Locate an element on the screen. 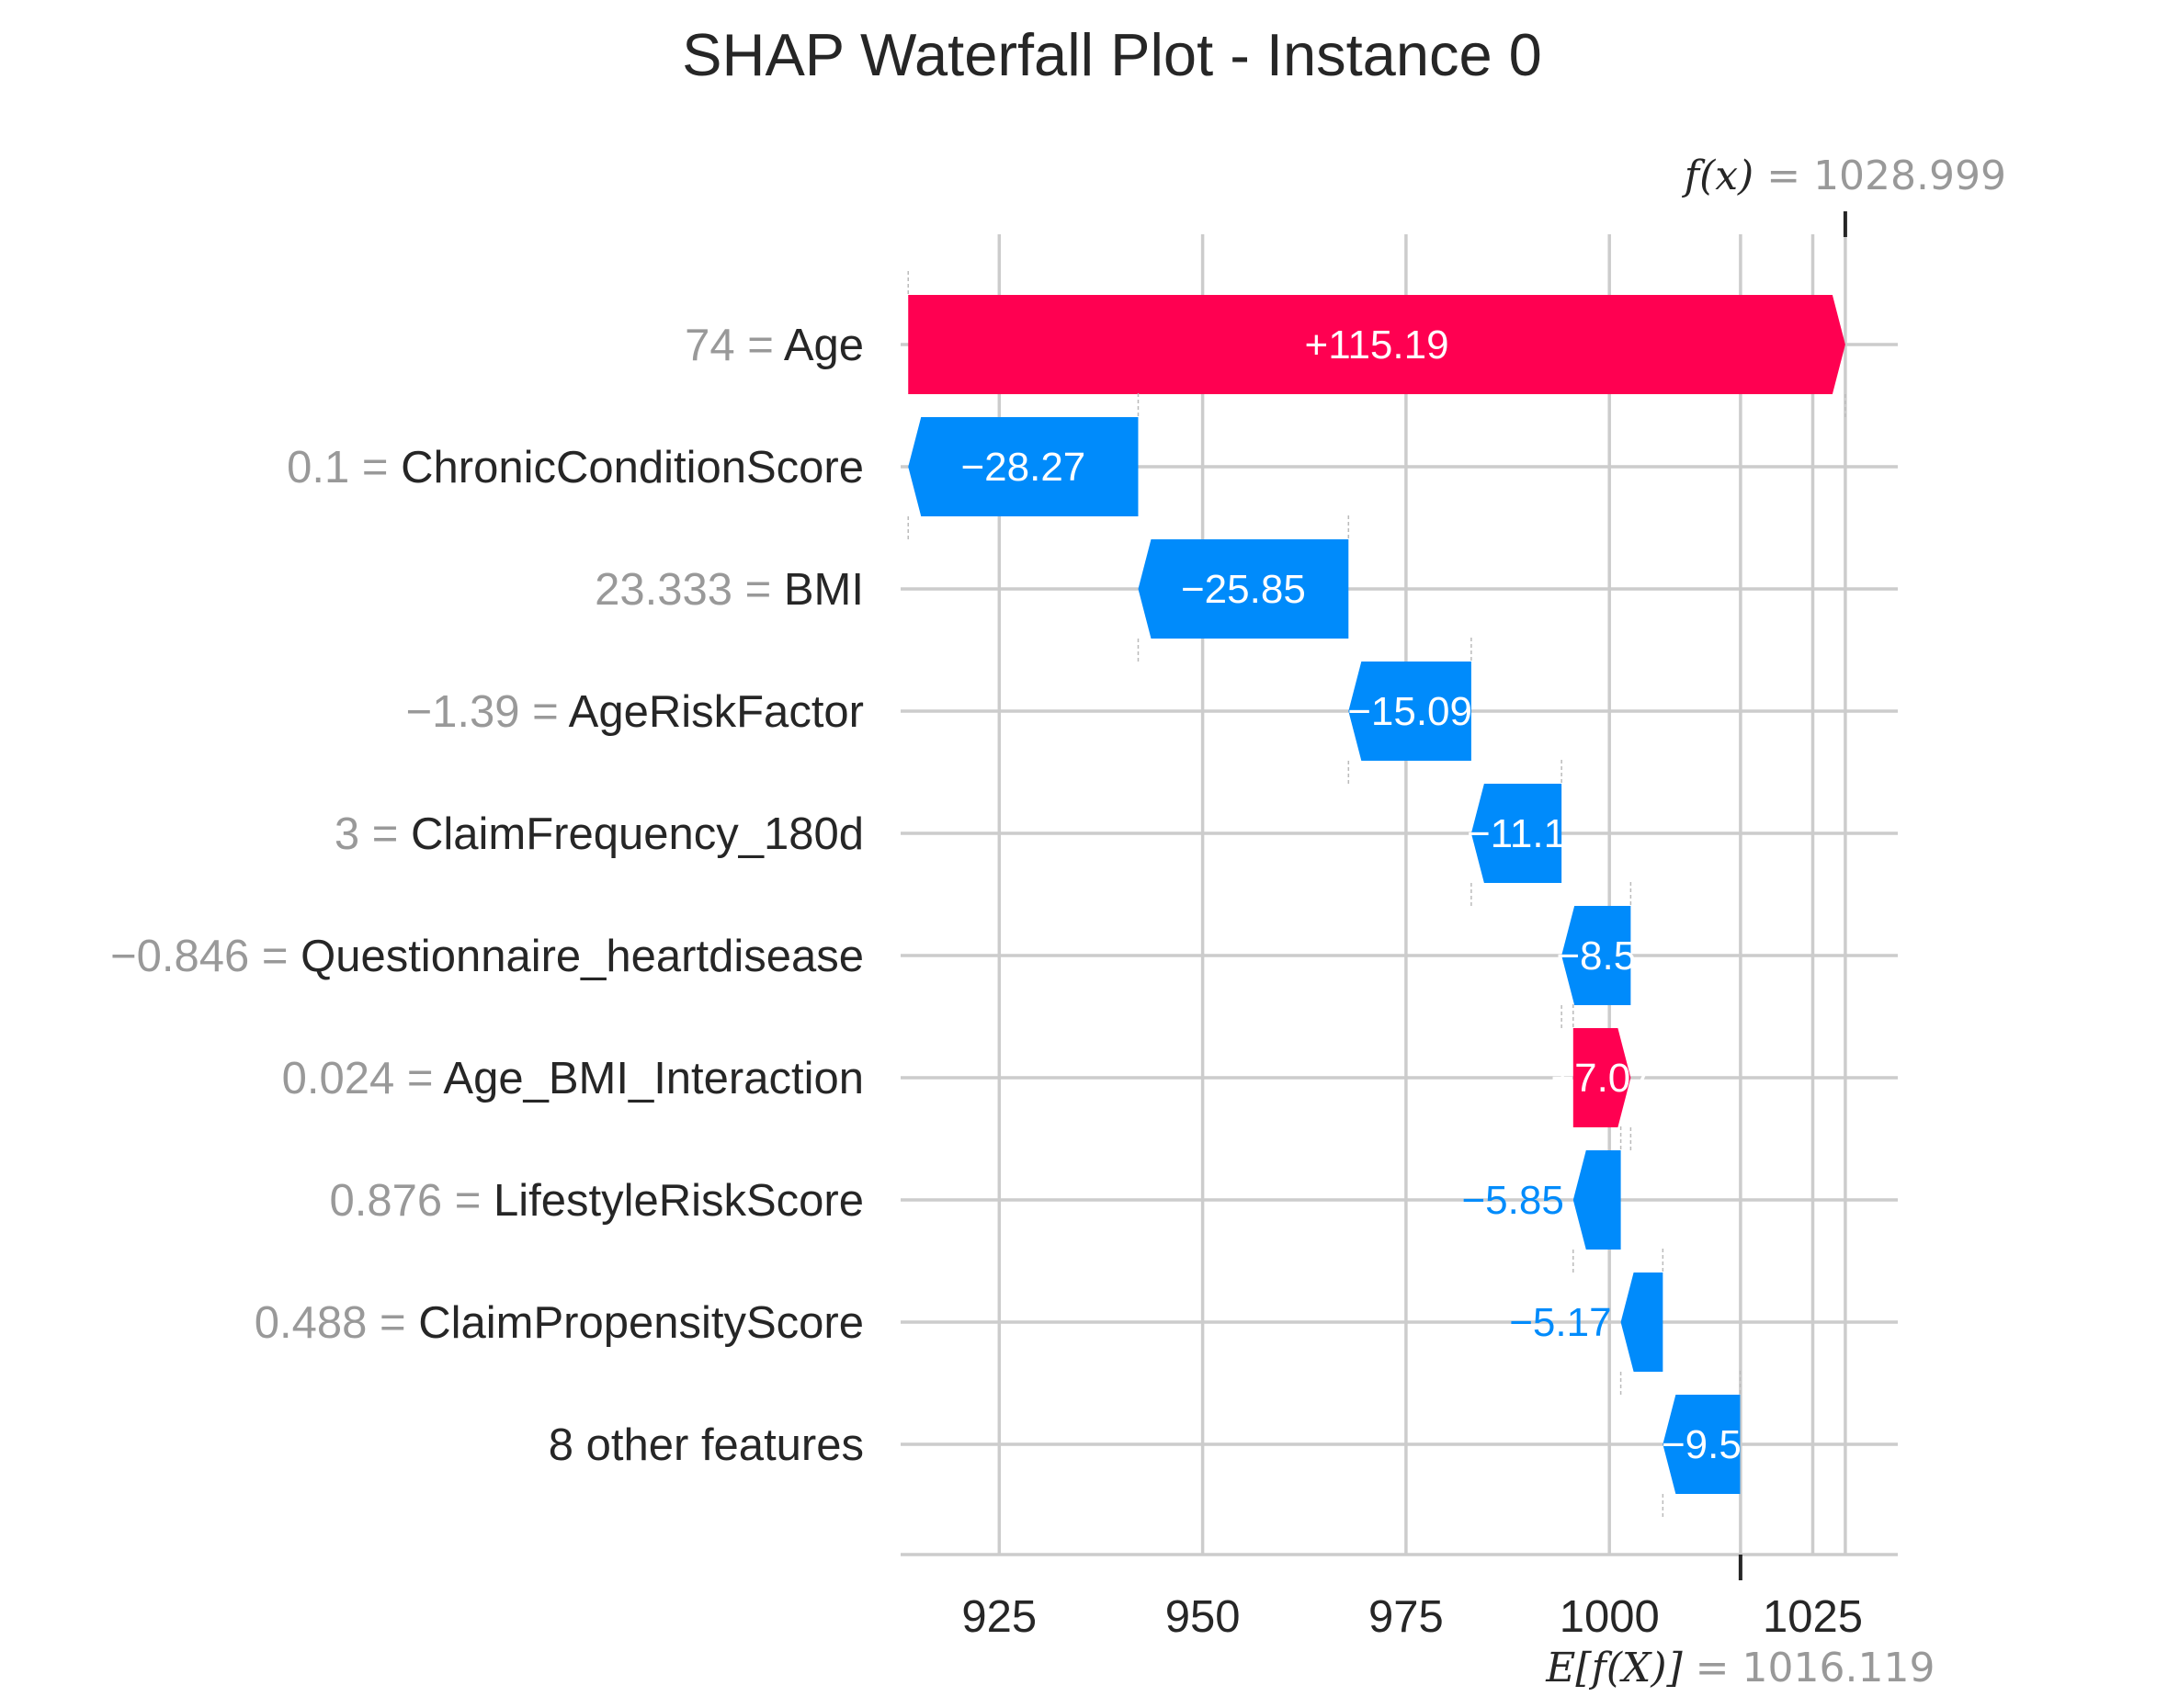  chart-title: SHAP Waterfall Plot - Instance 0 is located at coordinates (1112, 54).